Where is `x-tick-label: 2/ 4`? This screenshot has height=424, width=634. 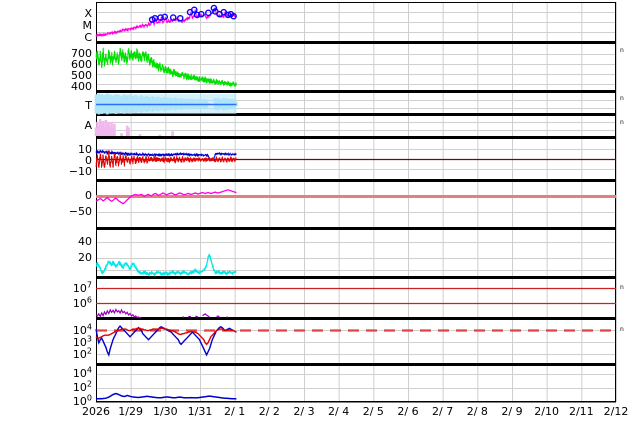
x-tick-label: 2/ 4 is located at coordinates (339, 411).